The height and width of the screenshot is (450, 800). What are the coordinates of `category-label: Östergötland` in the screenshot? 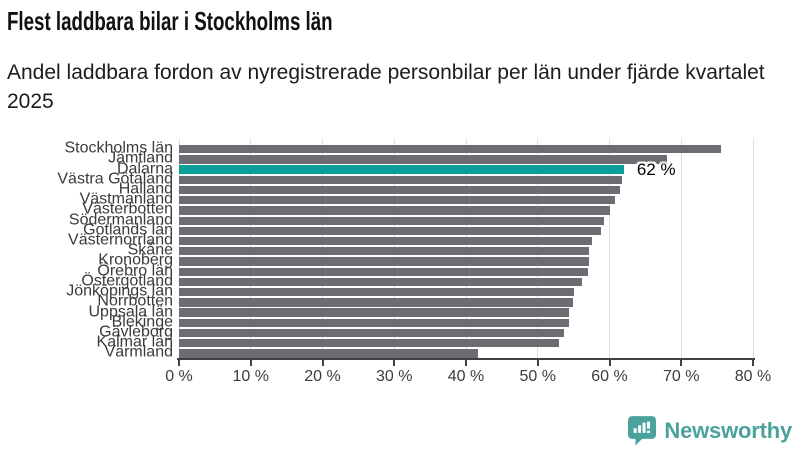 It's located at (127, 281).